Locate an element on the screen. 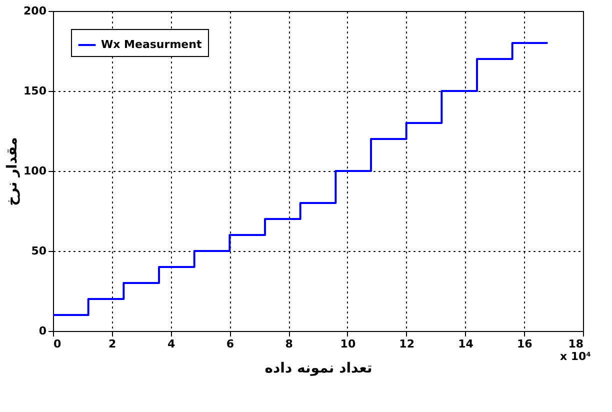 Image resolution: width=612 pixels, height=412 pixels. y-tick-label: 100 is located at coordinates (35, 171).